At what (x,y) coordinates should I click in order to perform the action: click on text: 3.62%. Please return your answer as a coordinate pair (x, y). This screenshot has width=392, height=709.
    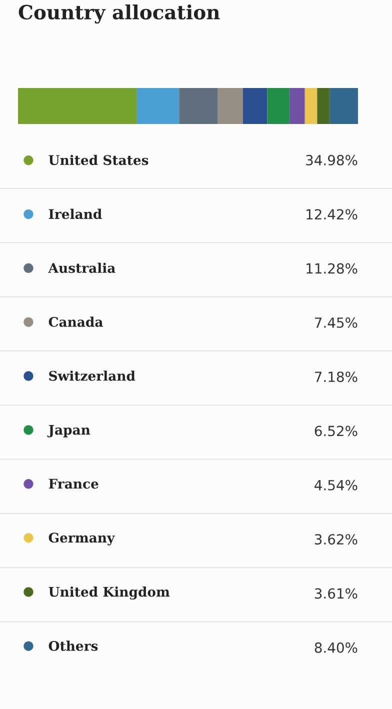
    Looking at the image, I should click on (336, 539).